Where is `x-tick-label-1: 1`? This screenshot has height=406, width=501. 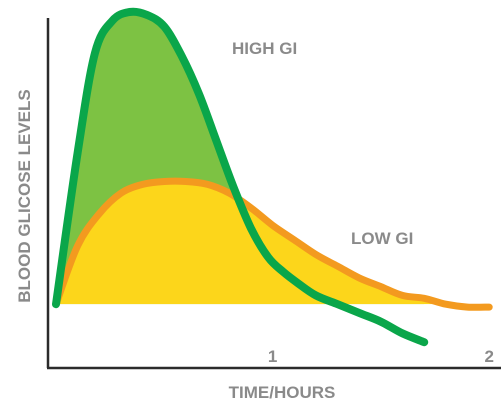
x-tick-label-1: 1 is located at coordinates (272, 356).